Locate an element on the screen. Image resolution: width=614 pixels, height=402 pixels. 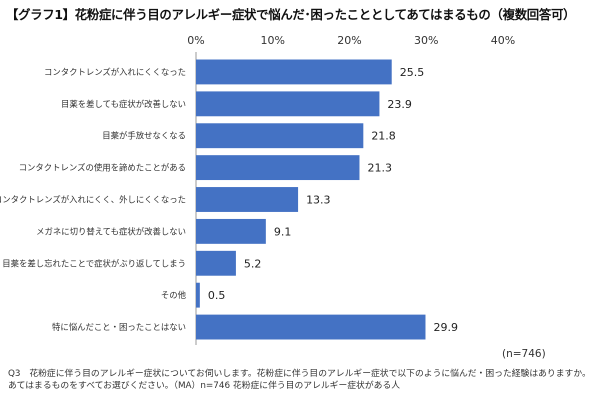
category-label: 目薬を差しても症状が改善しない is located at coordinates (123, 104).